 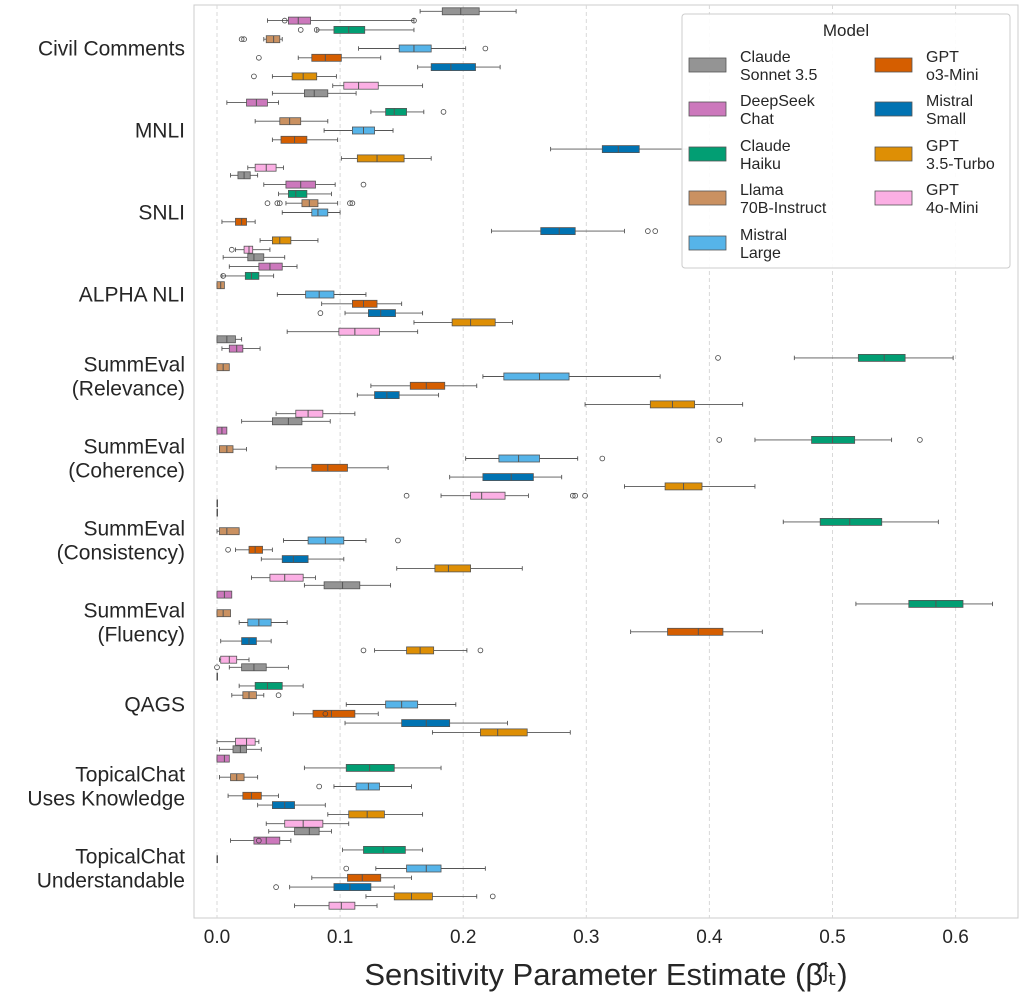 What do you see at coordinates (952, 66) in the screenshot?
I see `legend-label: GPT o3-Mini` at bounding box center [952, 66].